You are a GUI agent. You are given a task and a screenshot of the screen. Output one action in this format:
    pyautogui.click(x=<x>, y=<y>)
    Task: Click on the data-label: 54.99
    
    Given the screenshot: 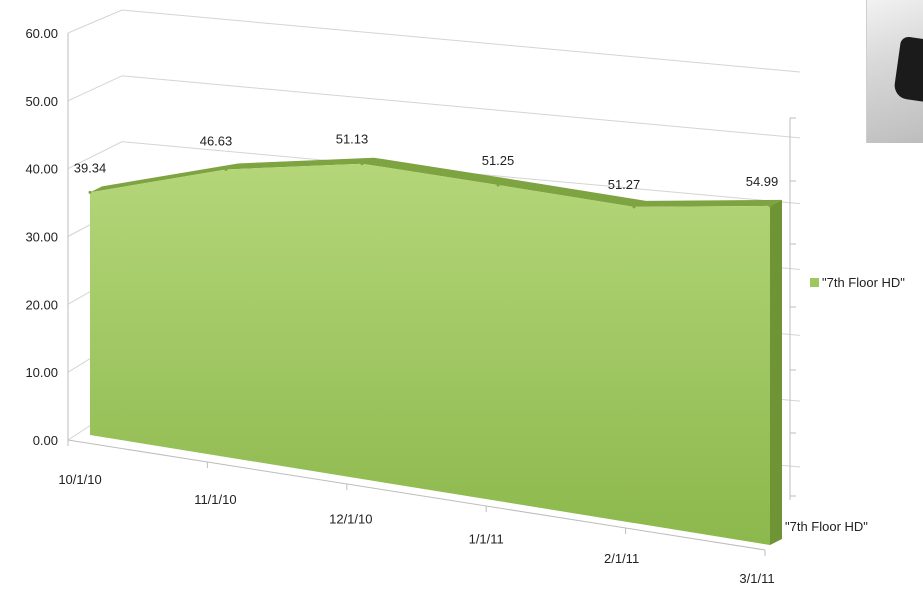 What is the action you would take?
    pyautogui.click(x=762, y=181)
    